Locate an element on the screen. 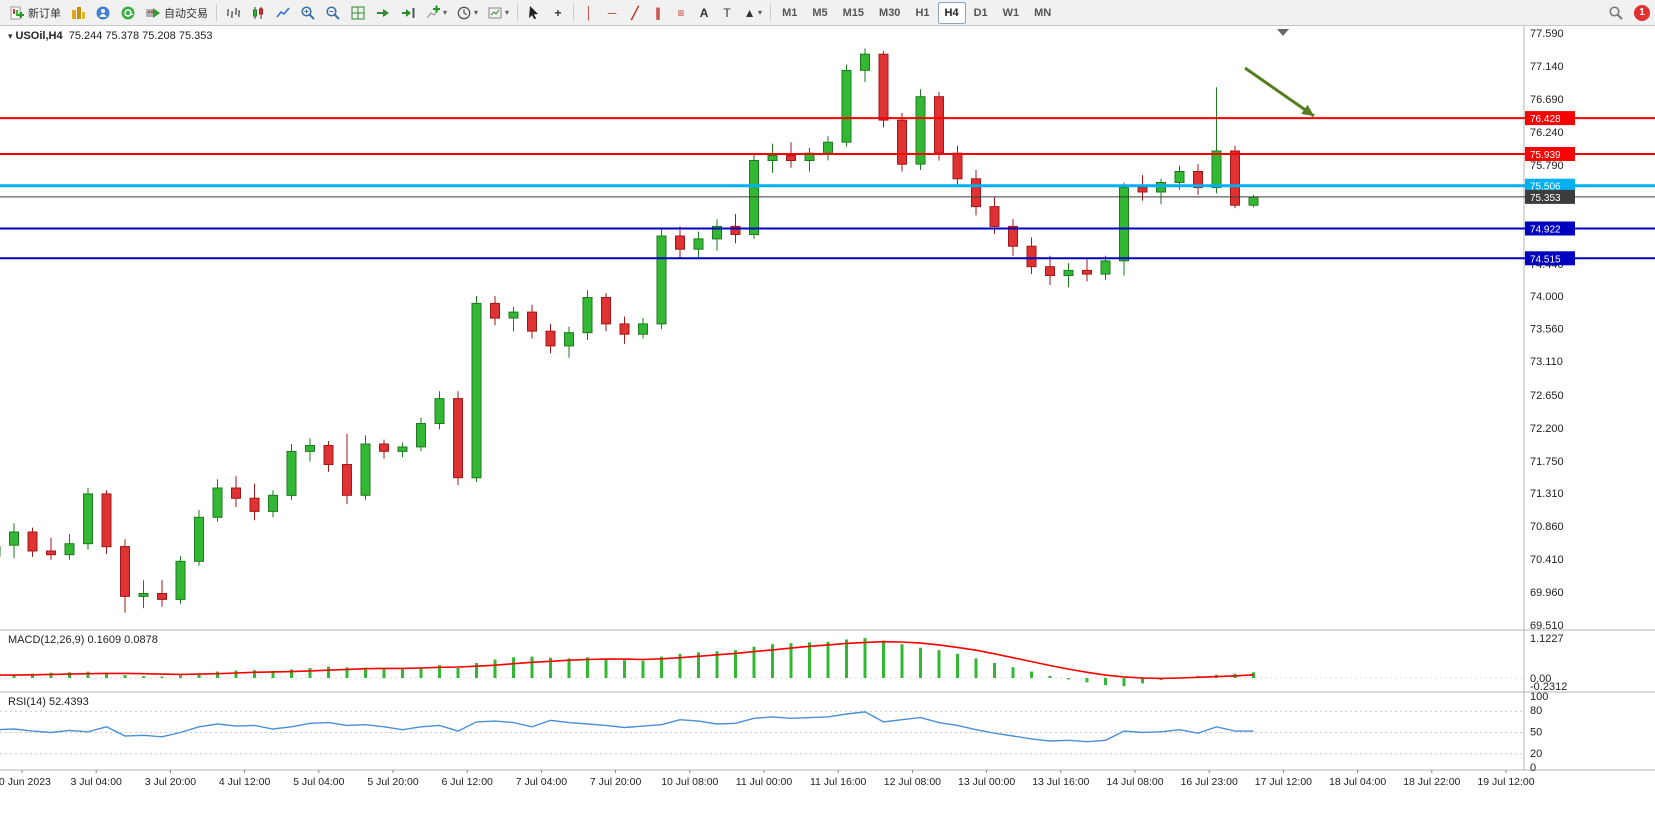  autotrading-button: 自动交易 is located at coordinates (176, 13).